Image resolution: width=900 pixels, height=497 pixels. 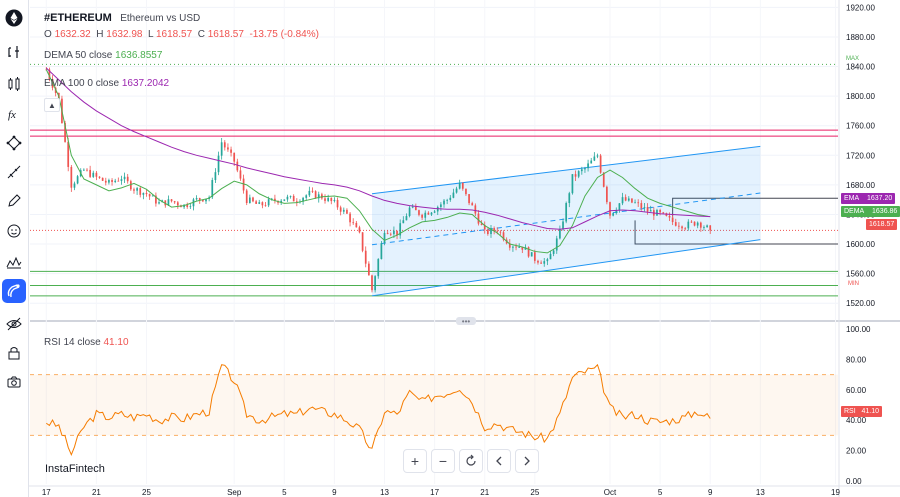 I want to click on pane-resize-handle: •••, so click(x=466, y=321).